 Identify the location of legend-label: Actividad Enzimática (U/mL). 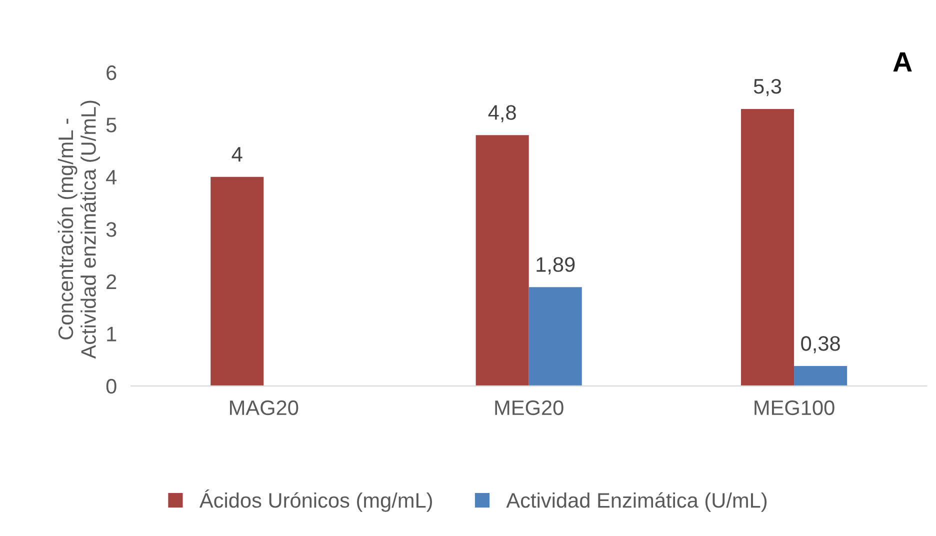
(636, 502).